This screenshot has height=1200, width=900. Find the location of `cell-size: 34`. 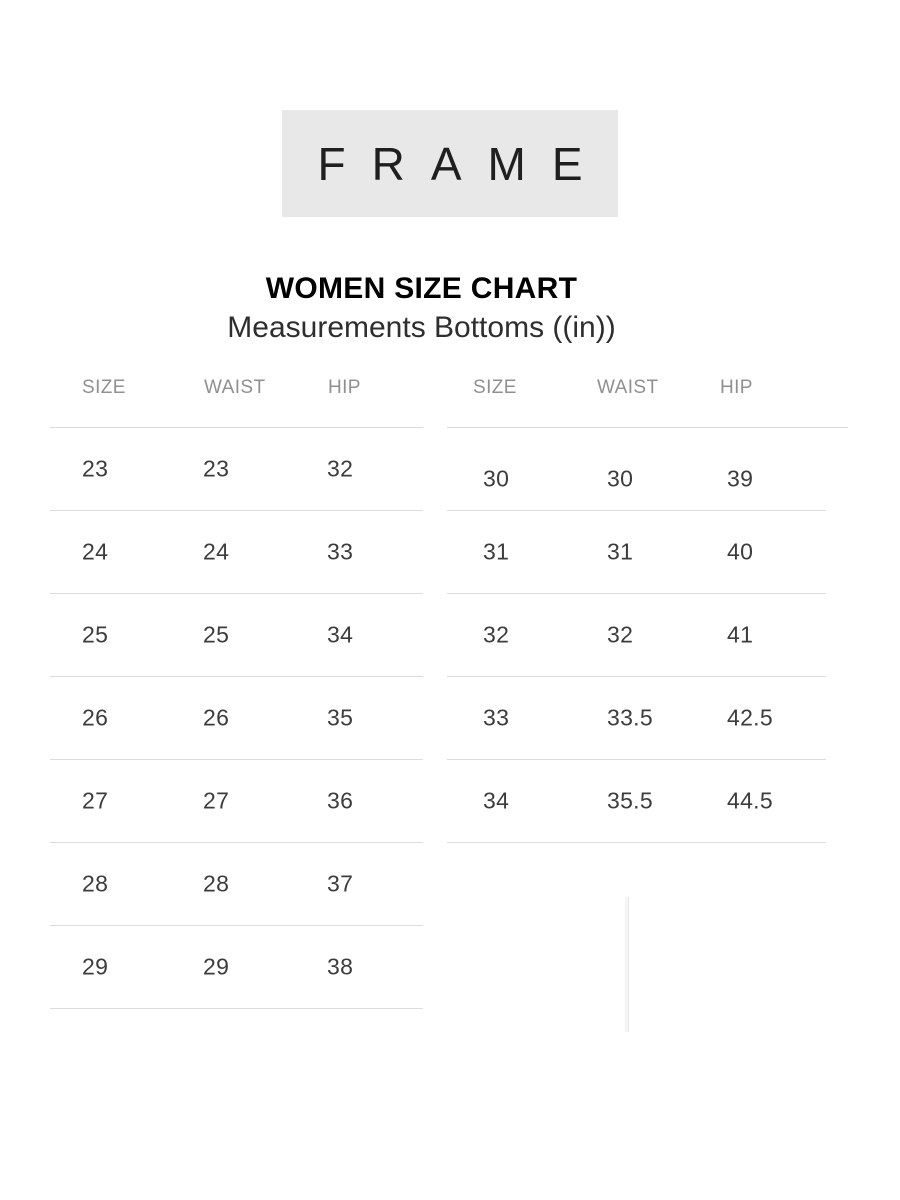

cell-size: 34 is located at coordinates (496, 800).